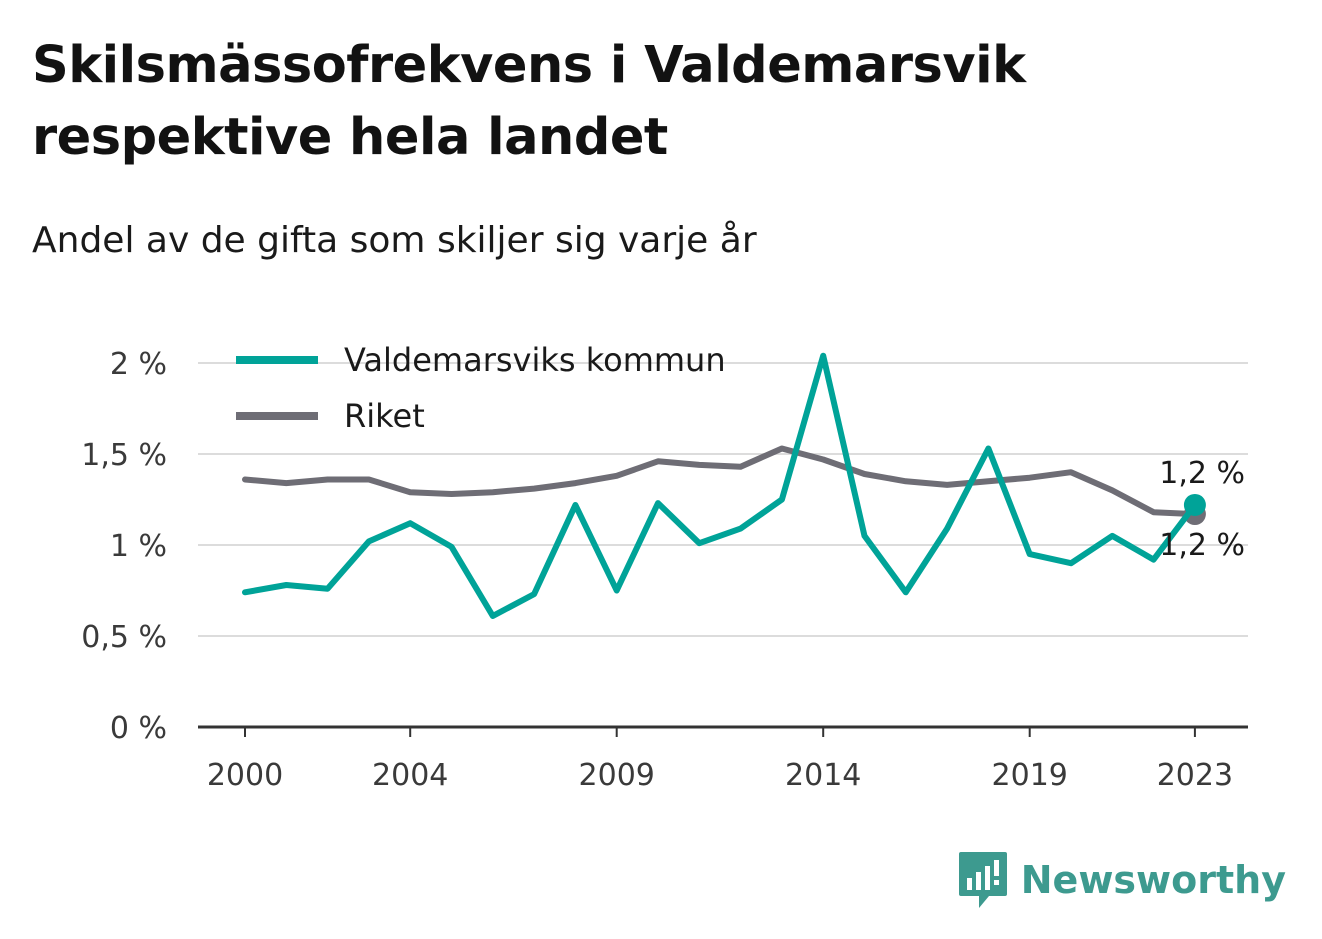  I want to click on legend-label: Valdemarsviks kommun, so click(535, 360).